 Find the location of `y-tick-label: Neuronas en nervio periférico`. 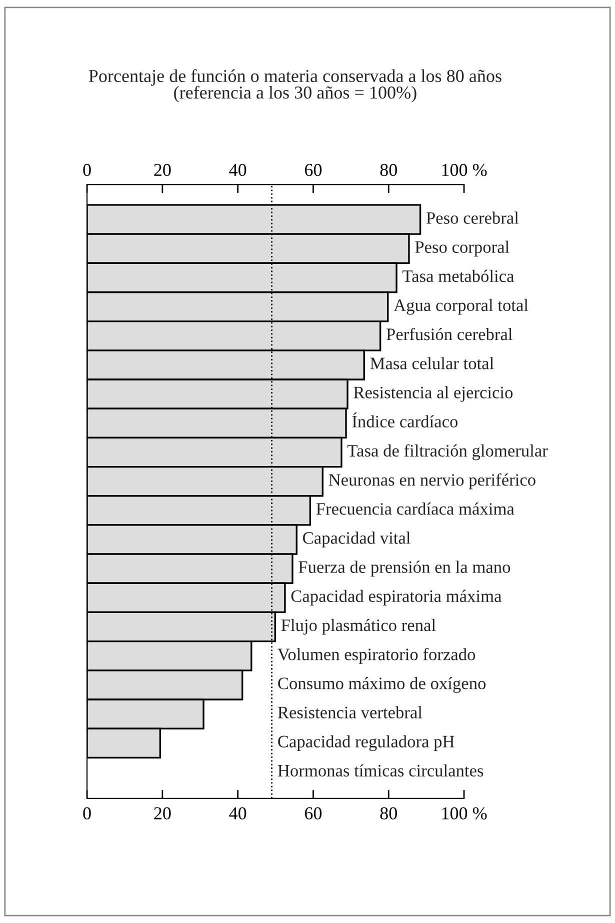

y-tick-label: Neuronas en nervio periférico is located at coordinates (432, 481).